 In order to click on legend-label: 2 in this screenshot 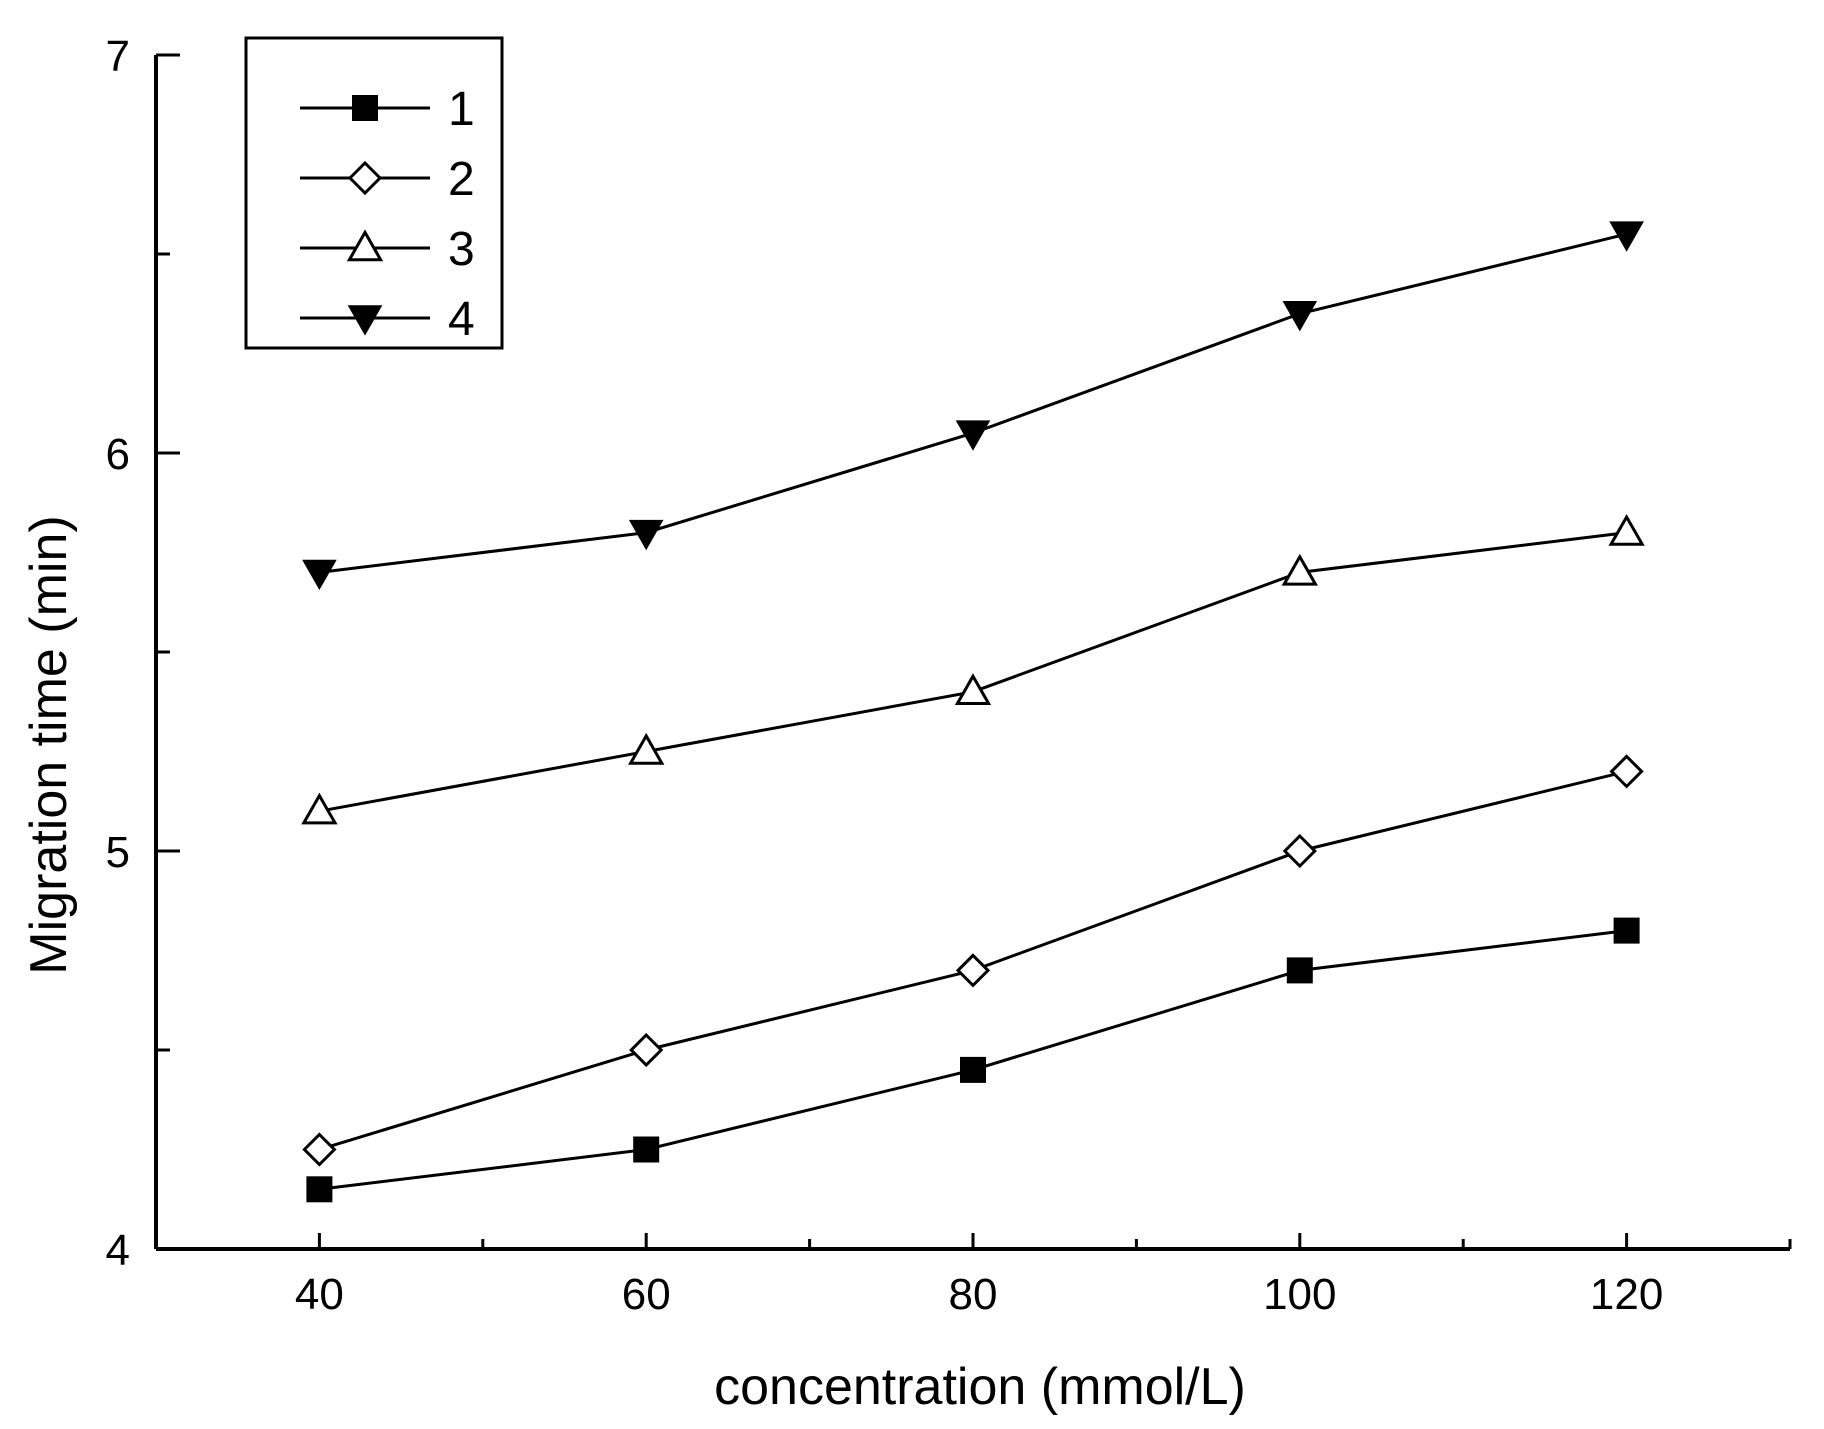, I will do `click(461, 179)`.